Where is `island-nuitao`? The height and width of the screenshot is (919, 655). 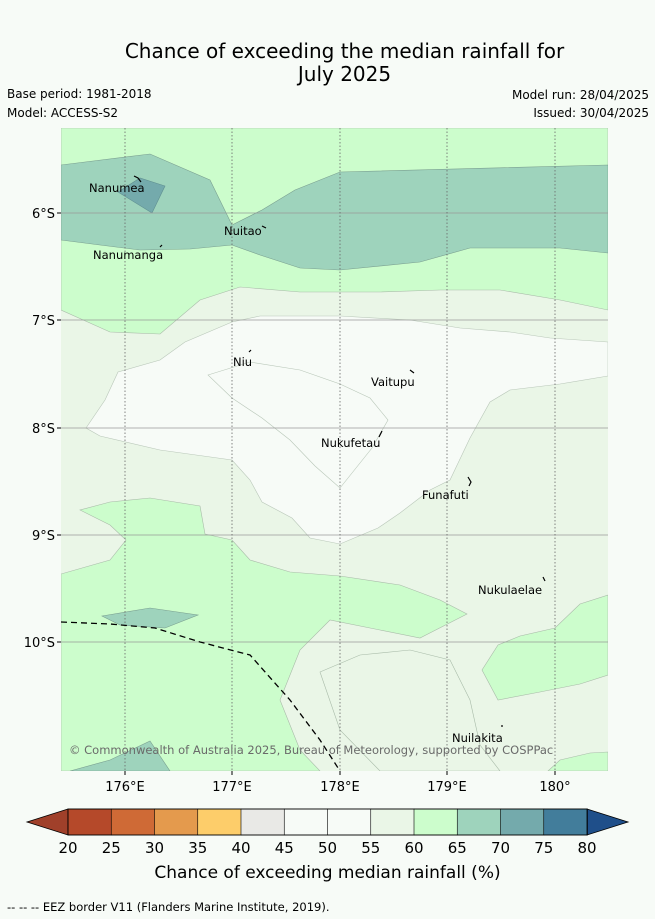
island-nuitao is located at coordinates (264, 227).